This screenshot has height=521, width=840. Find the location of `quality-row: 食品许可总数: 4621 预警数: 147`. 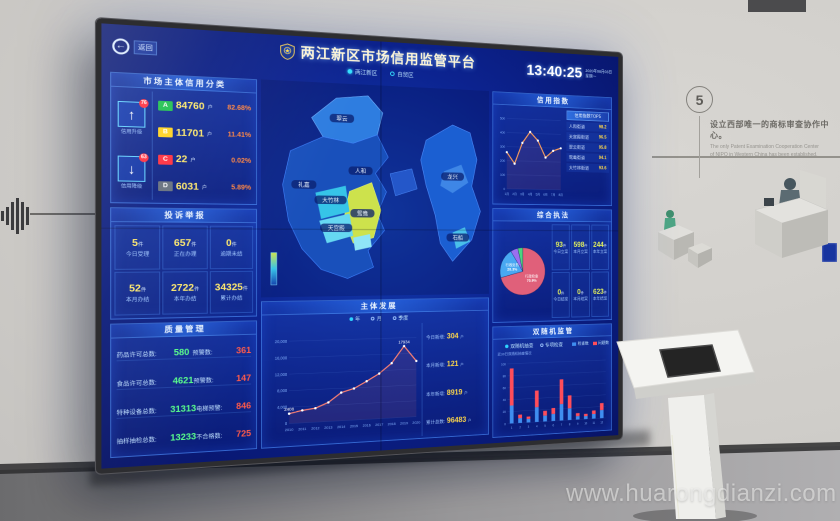

quality-row: 食品许可总数: 4621 预警数: 147 is located at coordinates (184, 381).